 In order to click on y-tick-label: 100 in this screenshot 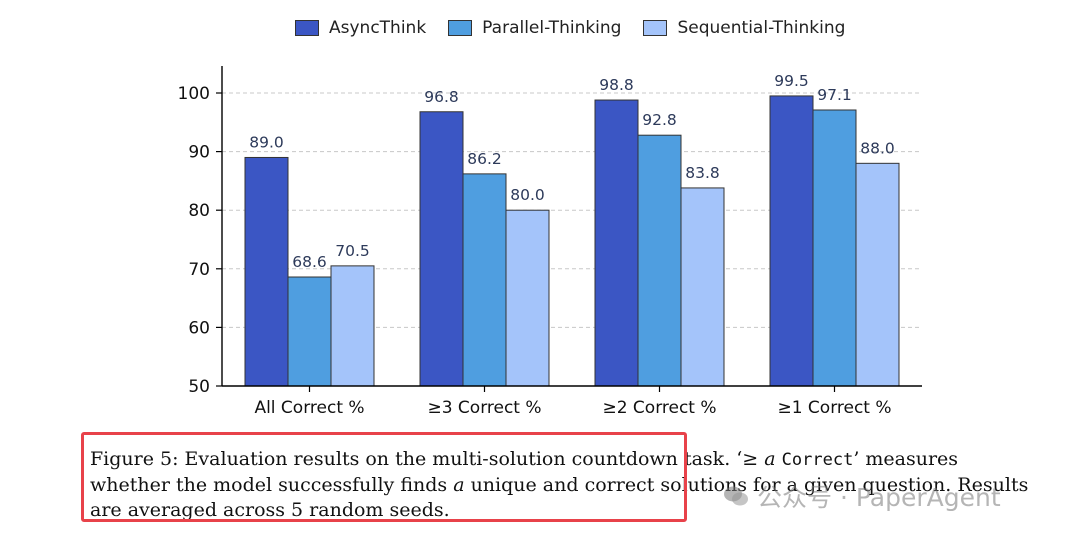, I will do `click(194, 94)`.